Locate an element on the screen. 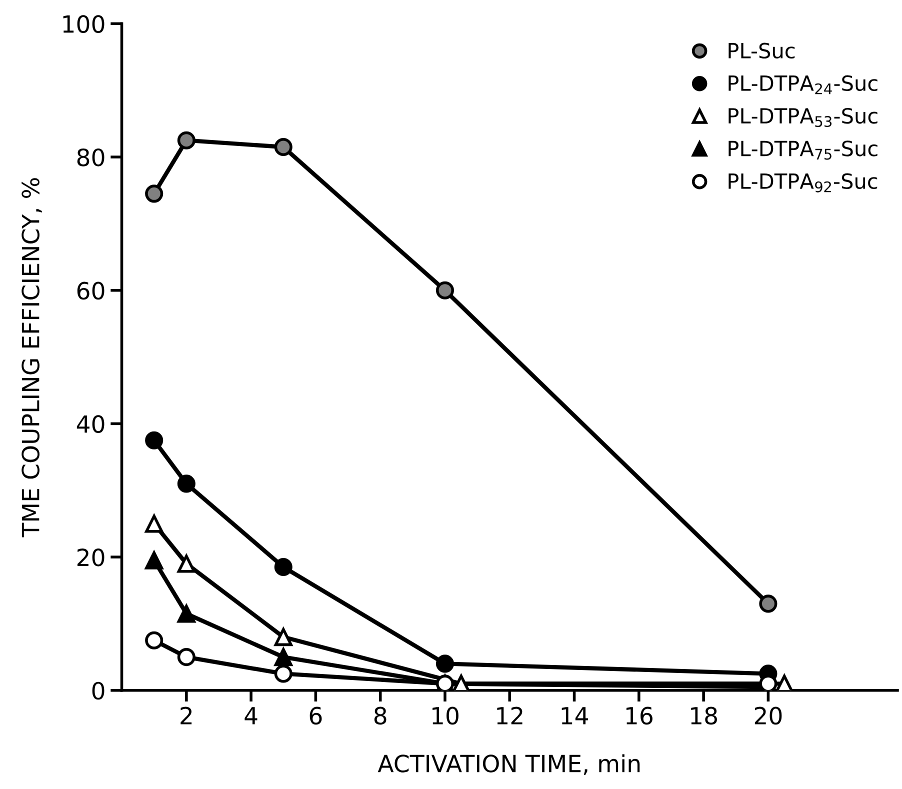 The width and height of the screenshot is (902, 789). y-axis-title: TME COUPLING EFFICIENCY, % is located at coordinates (32, 358).